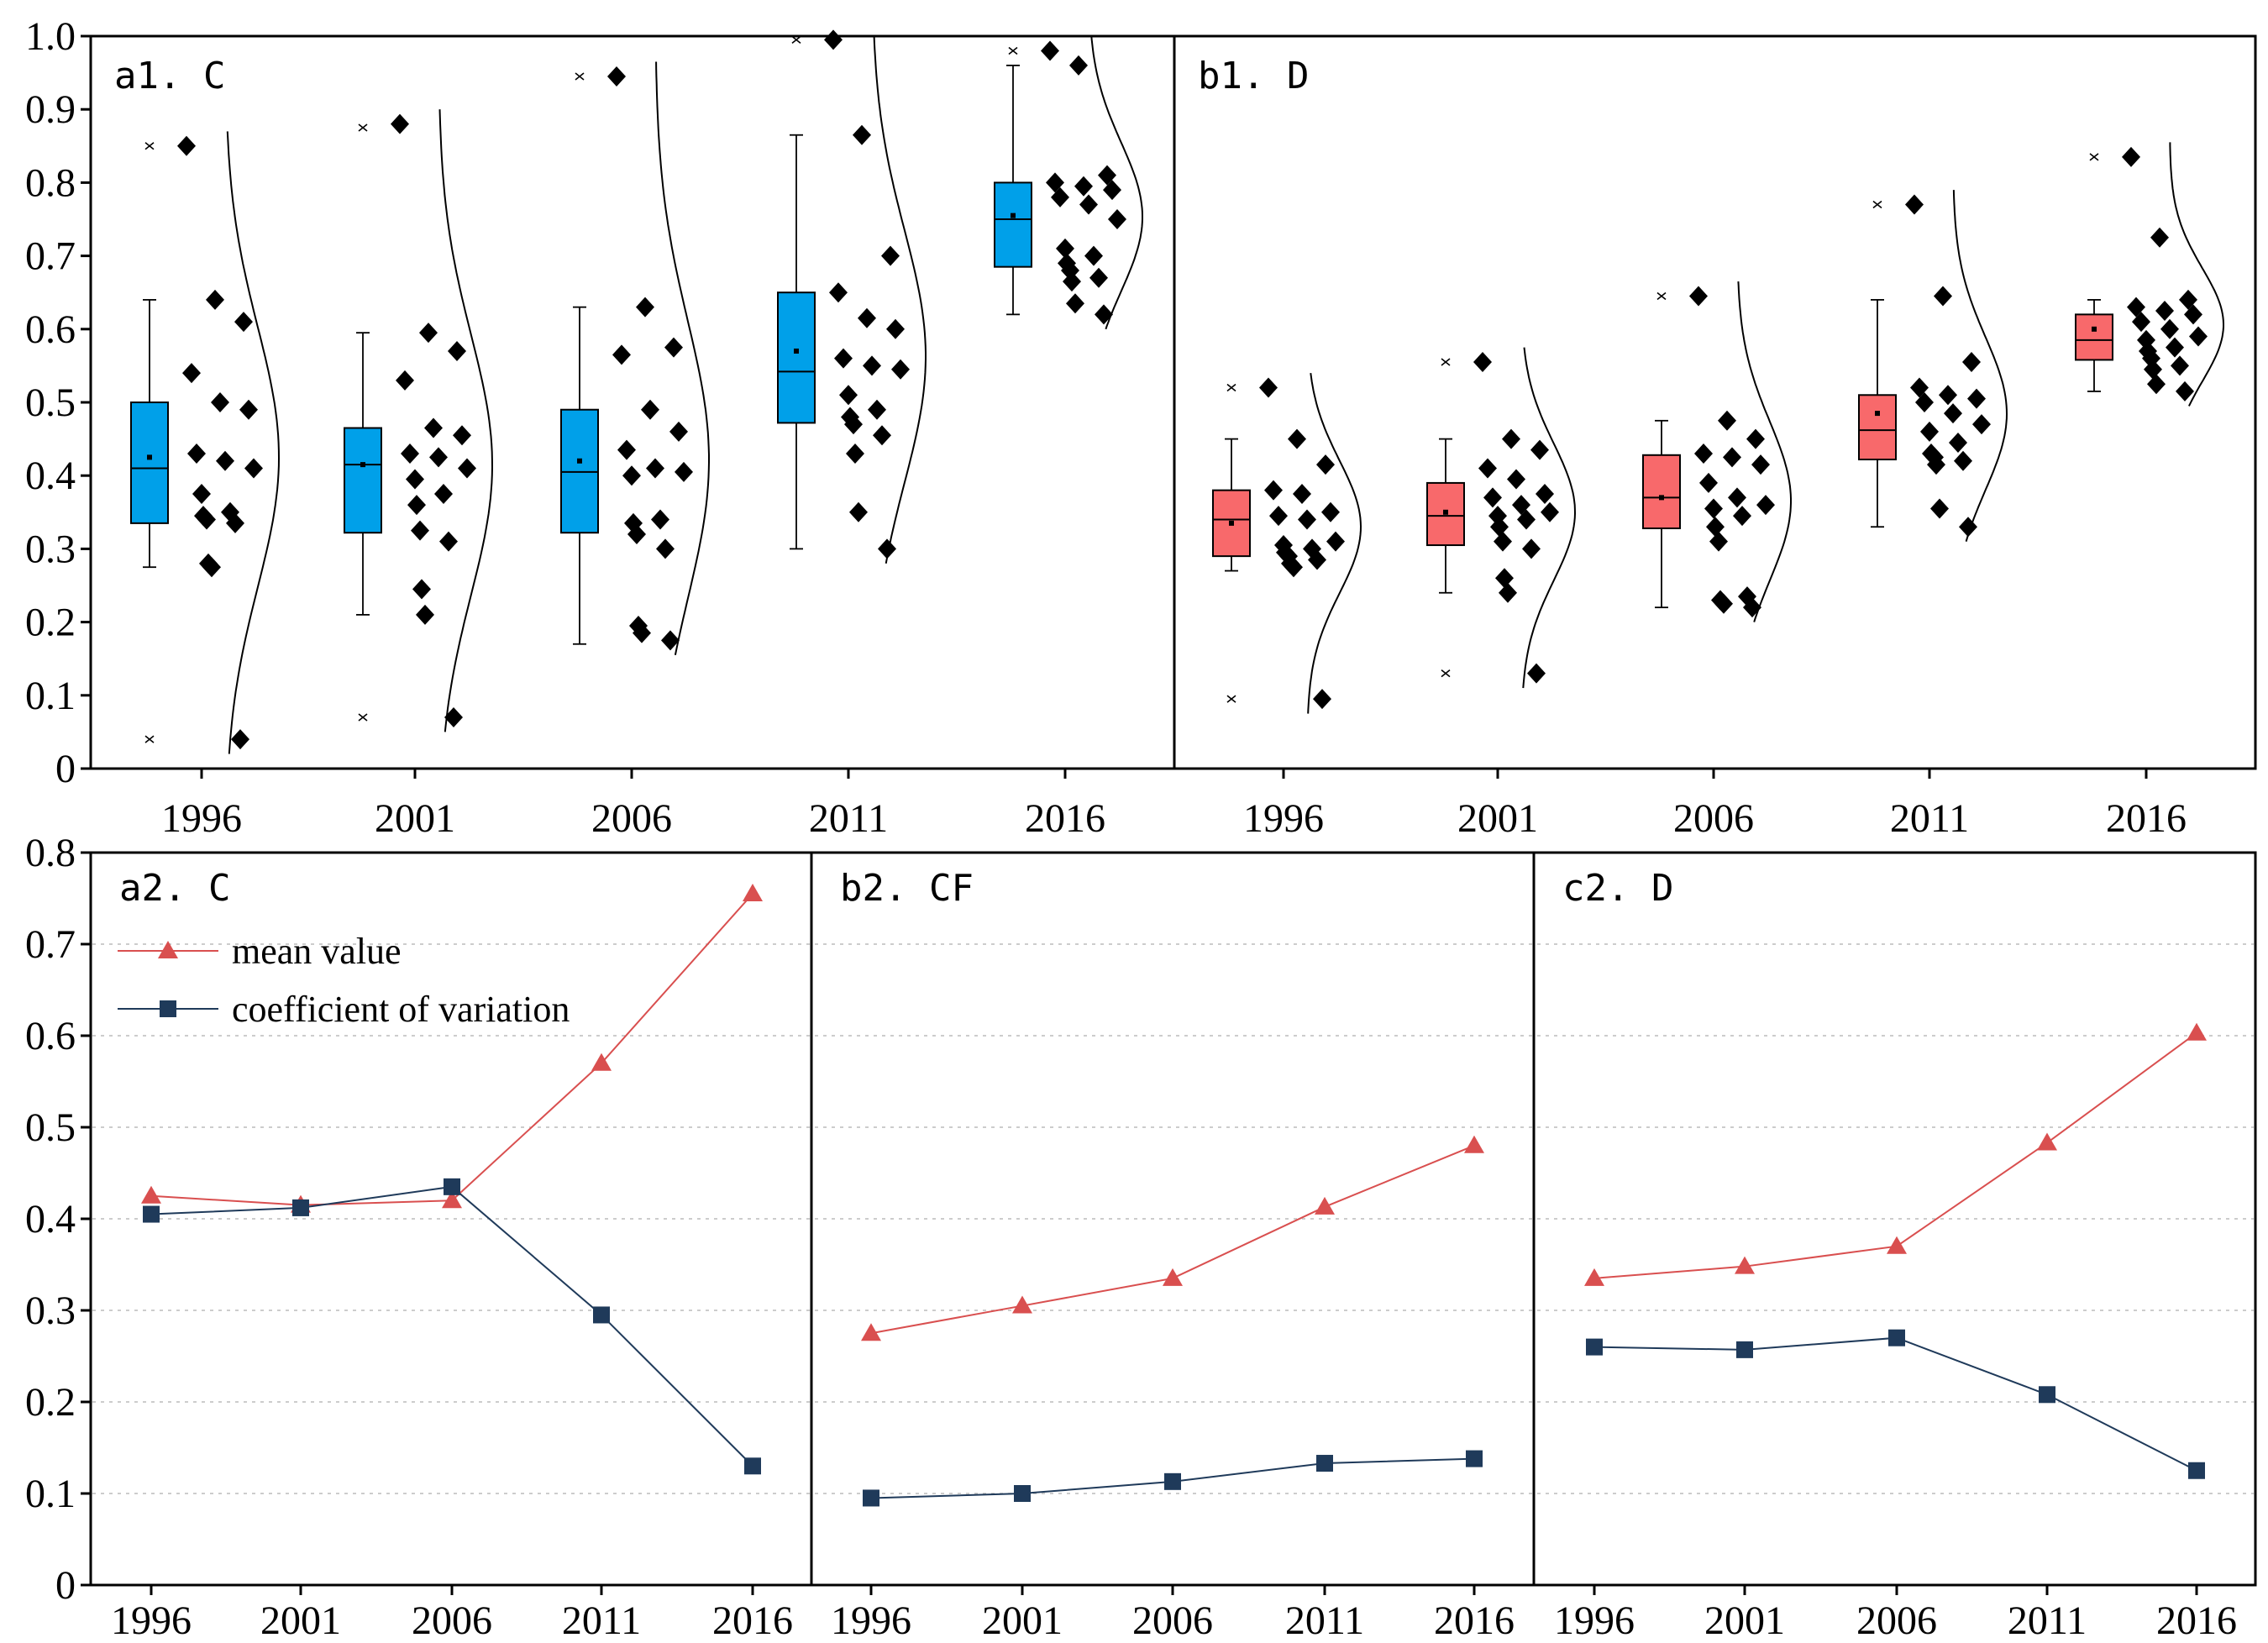 The height and width of the screenshot is (1643, 2268). I want to click on y-tick-label: 0.9, so click(50, 109).